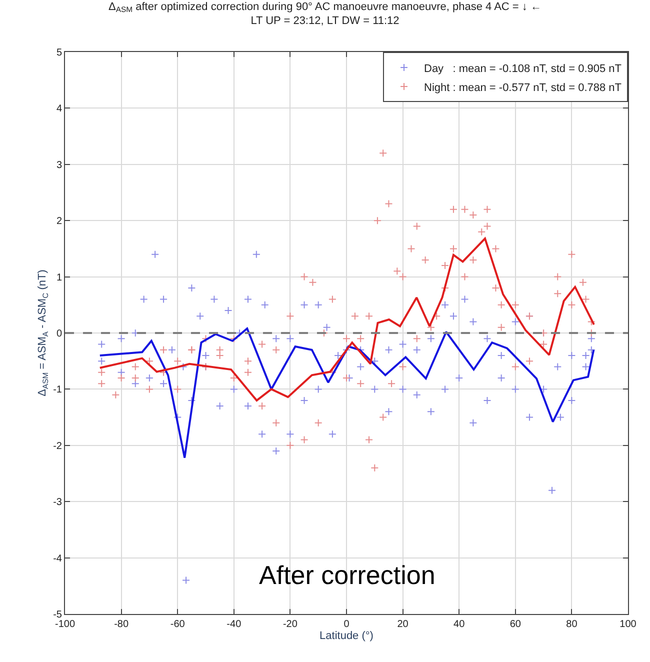 The height and width of the screenshot is (662, 650). I want to click on y-tick-label: -4, so click(57, 558).